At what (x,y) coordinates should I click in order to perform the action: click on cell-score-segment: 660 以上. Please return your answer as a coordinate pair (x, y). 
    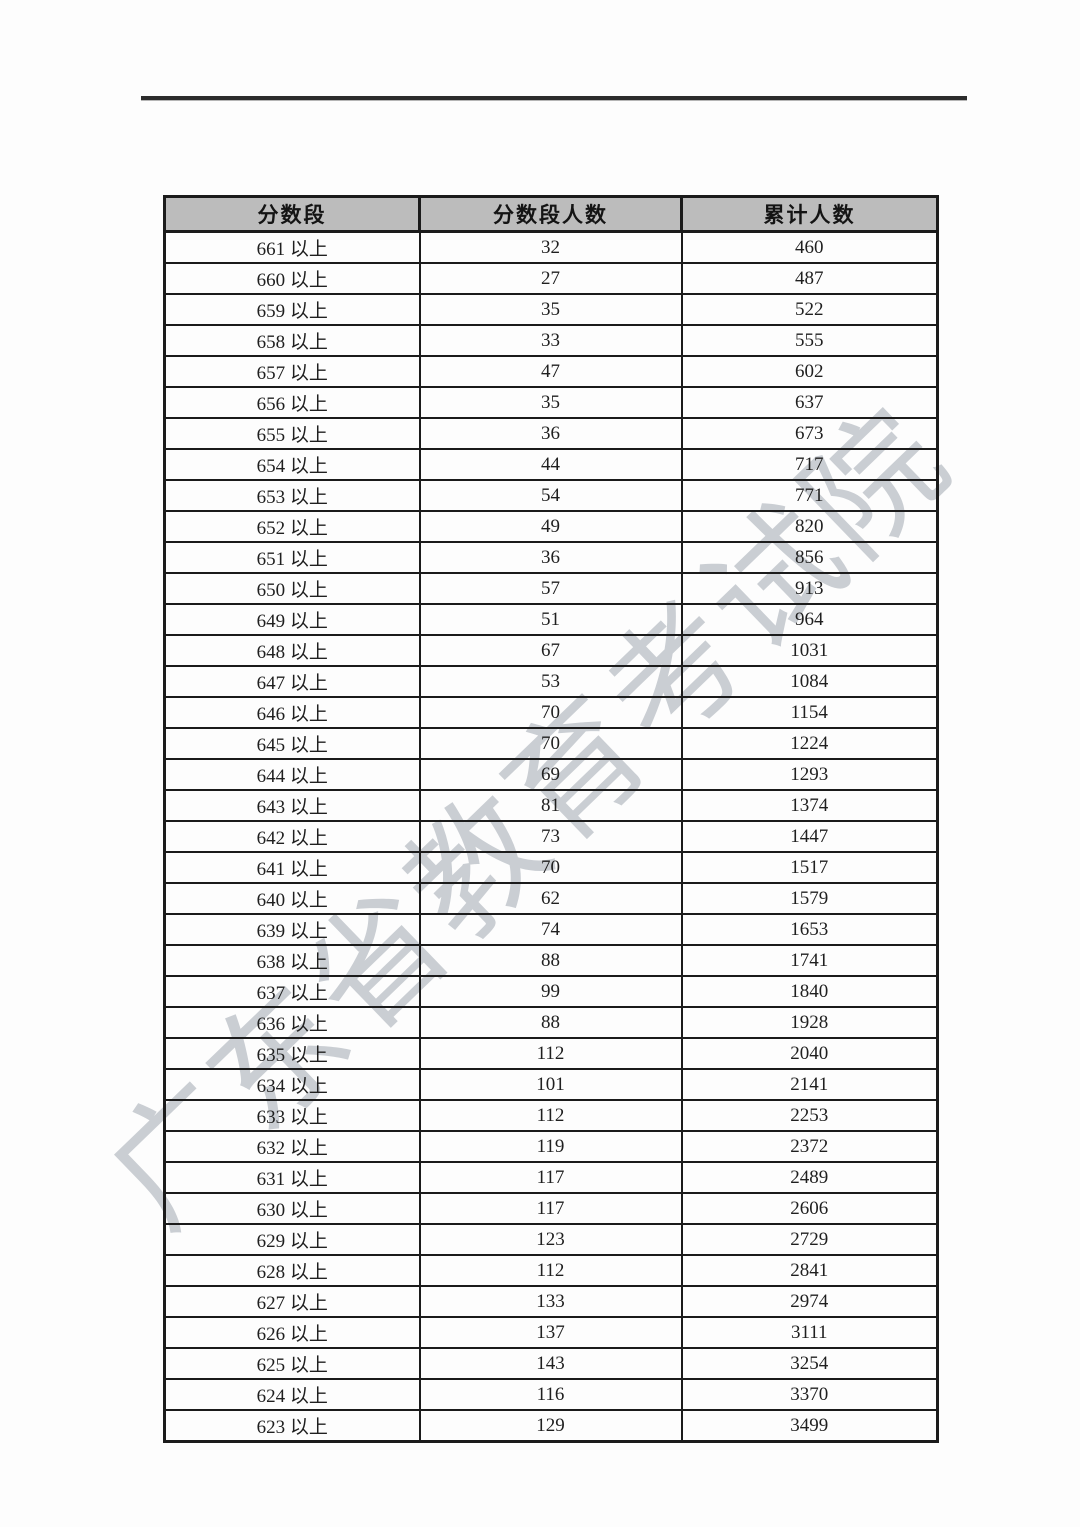
    Looking at the image, I should click on (292, 278).